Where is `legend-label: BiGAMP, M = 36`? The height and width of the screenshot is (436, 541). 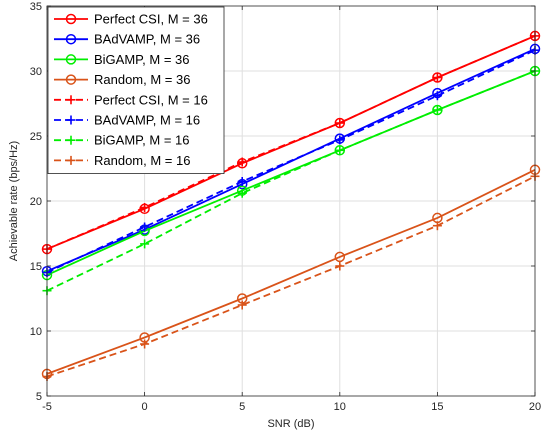
legend-label: BiGAMP, M = 36 is located at coordinates (142, 59).